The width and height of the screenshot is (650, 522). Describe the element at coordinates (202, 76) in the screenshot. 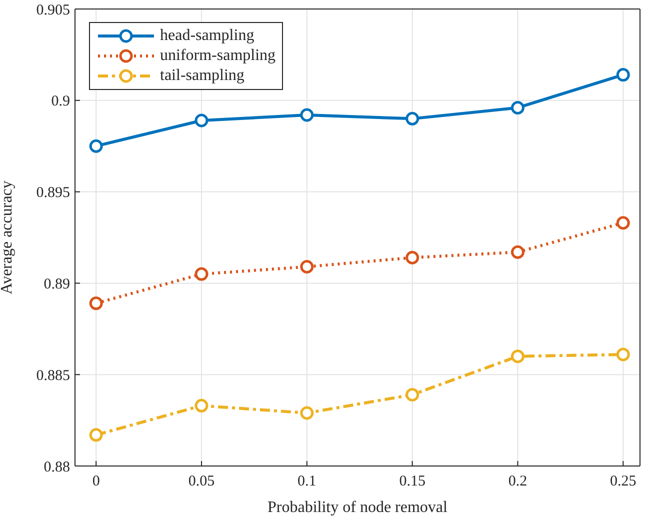

I see `legend-label: tail-sampling` at that location.